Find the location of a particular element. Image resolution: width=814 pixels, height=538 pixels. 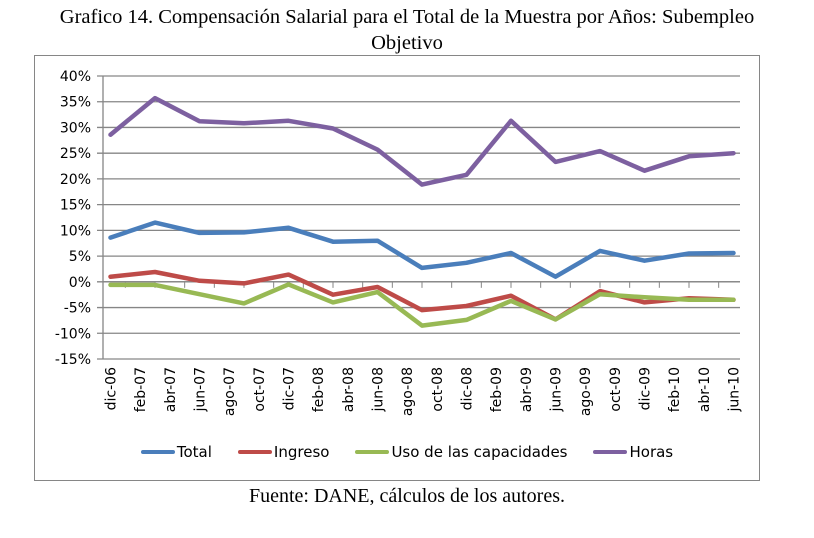

figure-title-line2: Objetivo is located at coordinates (407, 43).